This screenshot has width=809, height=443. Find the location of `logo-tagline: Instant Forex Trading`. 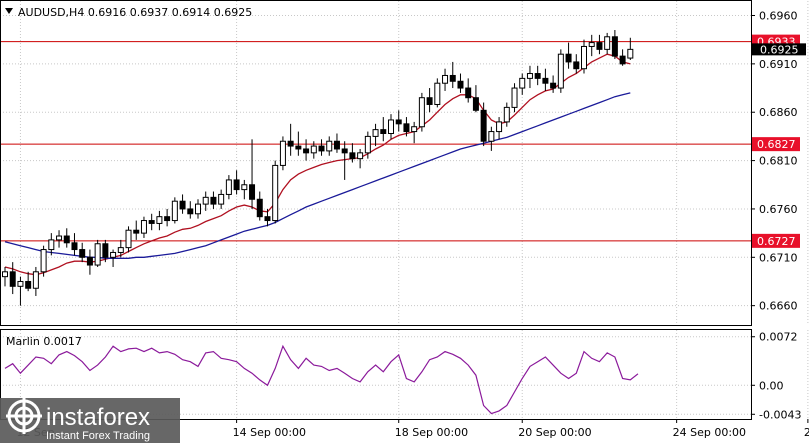

logo-tagline: Instant Forex Trading is located at coordinates (98, 436).